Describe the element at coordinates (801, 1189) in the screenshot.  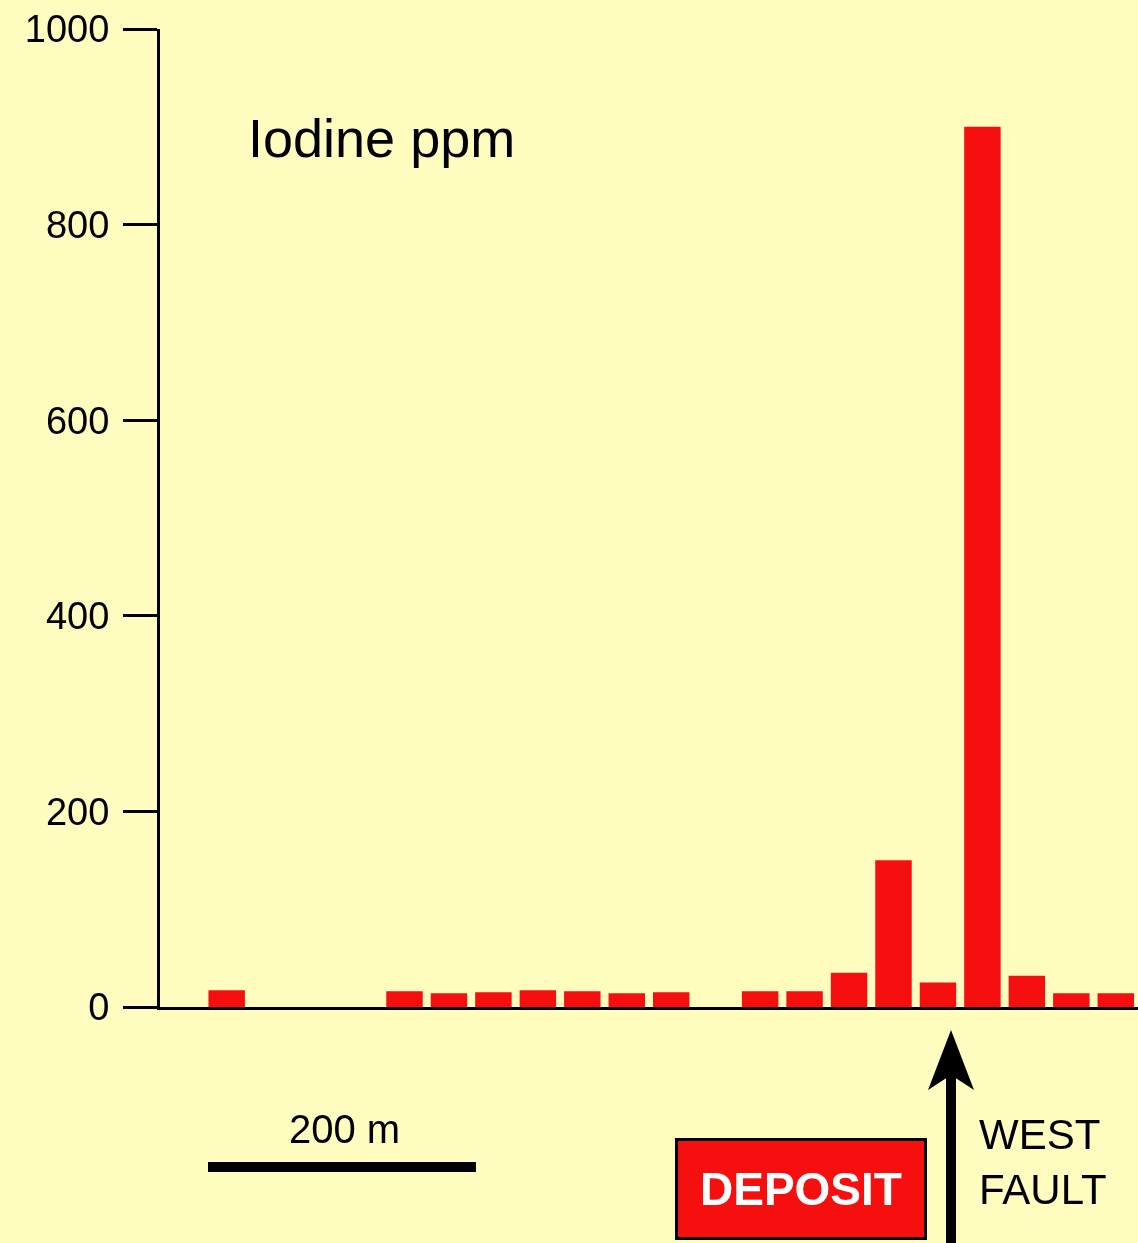
I see `text: DEPOSIT` at that location.